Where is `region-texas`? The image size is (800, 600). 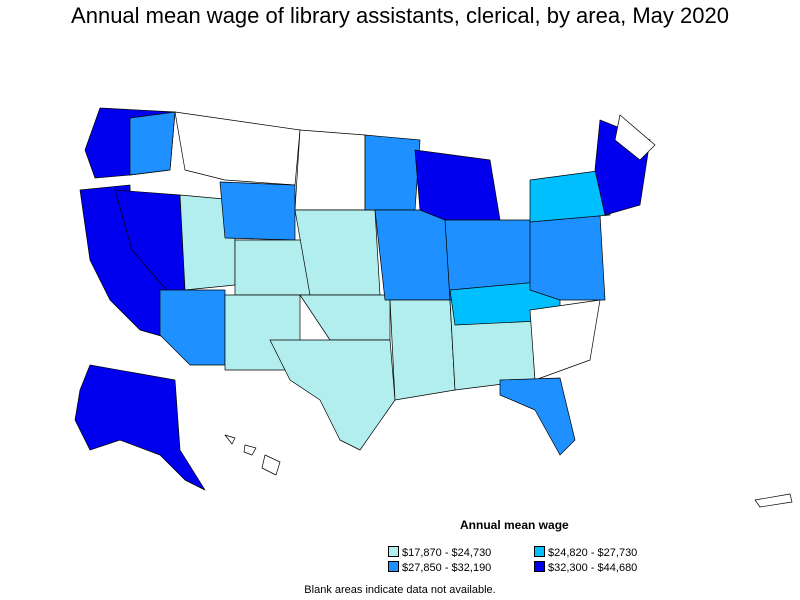
region-texas is located at coordinates (332, 395).